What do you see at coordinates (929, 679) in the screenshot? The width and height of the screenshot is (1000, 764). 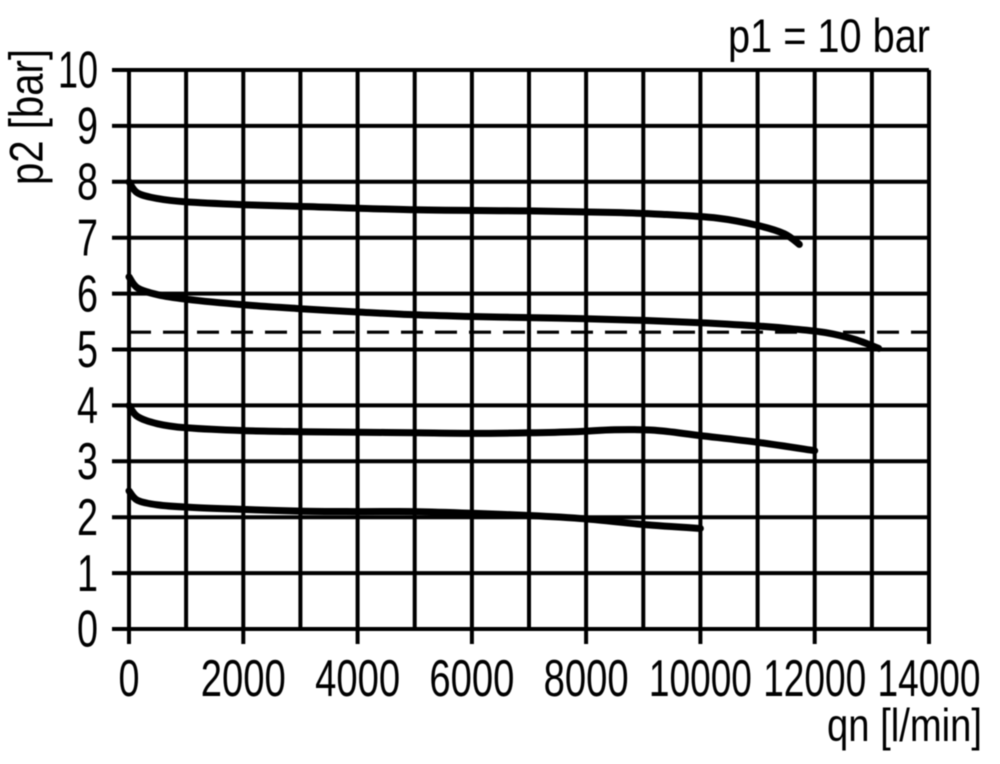 I see `svg-text: 14000` at bounding box center [929, 679].